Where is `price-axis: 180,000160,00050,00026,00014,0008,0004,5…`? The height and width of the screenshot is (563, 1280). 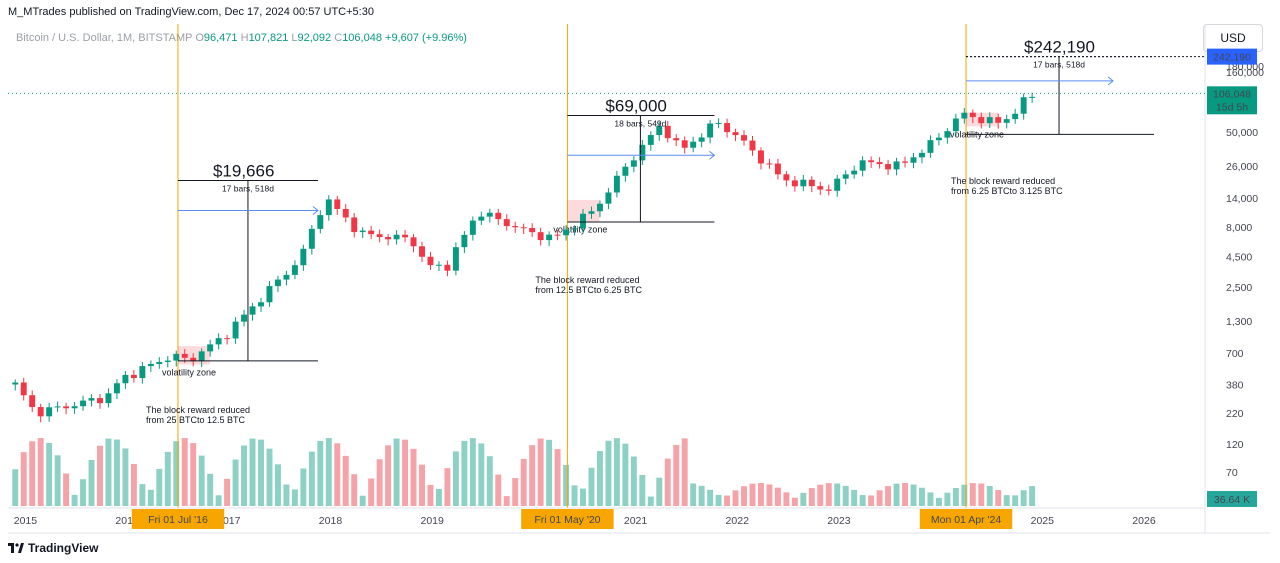 price-axis: 180,000160,00050,00026,00014,0008,0004,5… is located at coordinates (1234, 278).